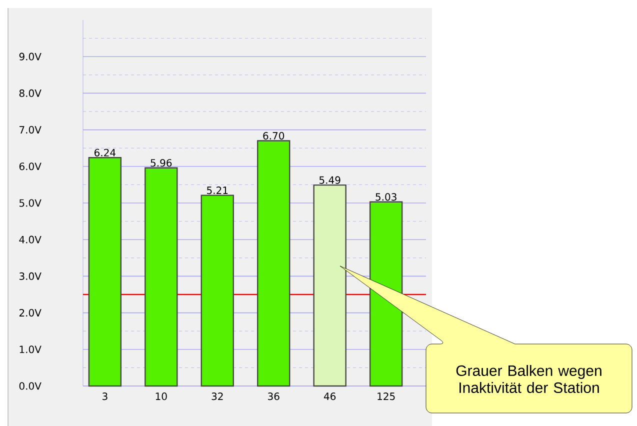 The height and width of the screenshot is (426, 637). Describe the element at coordinates (330, 396) in the screenshot. I see `x-tick-label: 46` at that location.